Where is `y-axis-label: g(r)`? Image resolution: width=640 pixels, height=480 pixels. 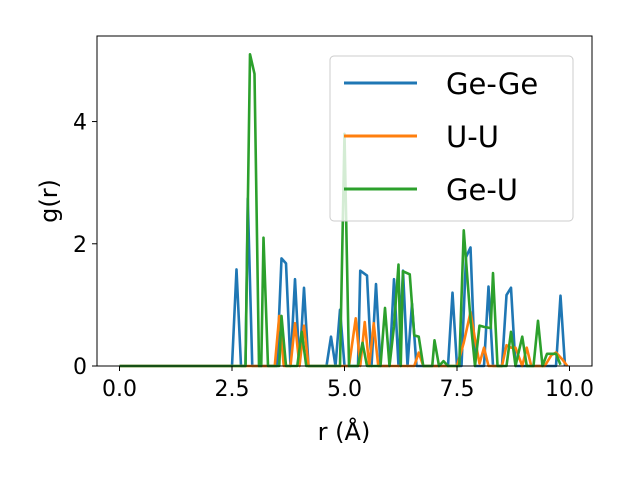 y-axis-label: g(r) is located at coordinates (49, 201).